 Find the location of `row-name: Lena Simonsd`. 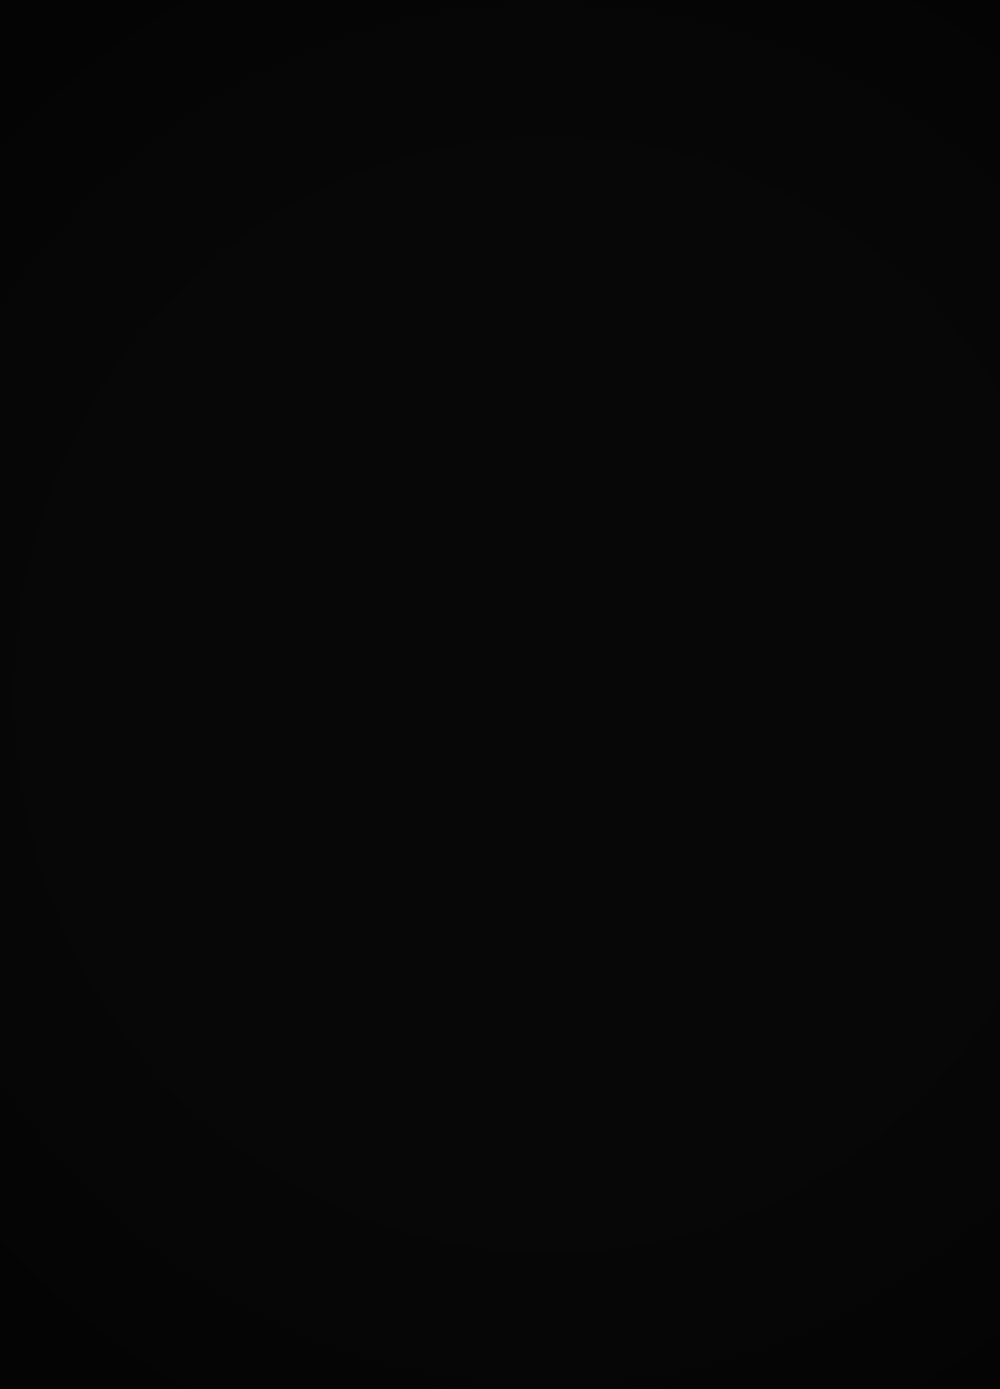

row-name: Lena Simonsd is located at coordinates (290, 322).